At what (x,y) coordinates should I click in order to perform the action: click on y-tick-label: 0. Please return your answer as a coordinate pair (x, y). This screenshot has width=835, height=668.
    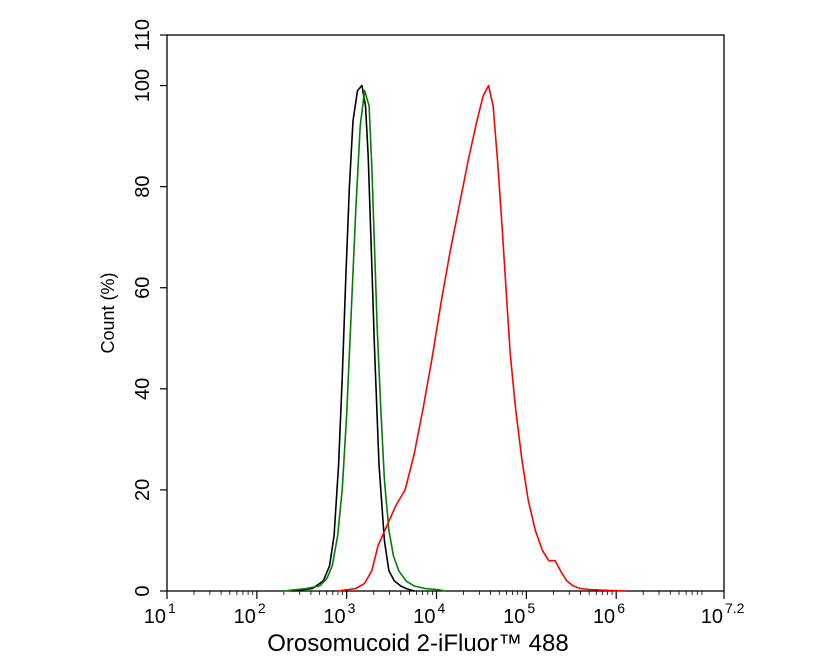
    Looking at the image, I should click on (143, 590).